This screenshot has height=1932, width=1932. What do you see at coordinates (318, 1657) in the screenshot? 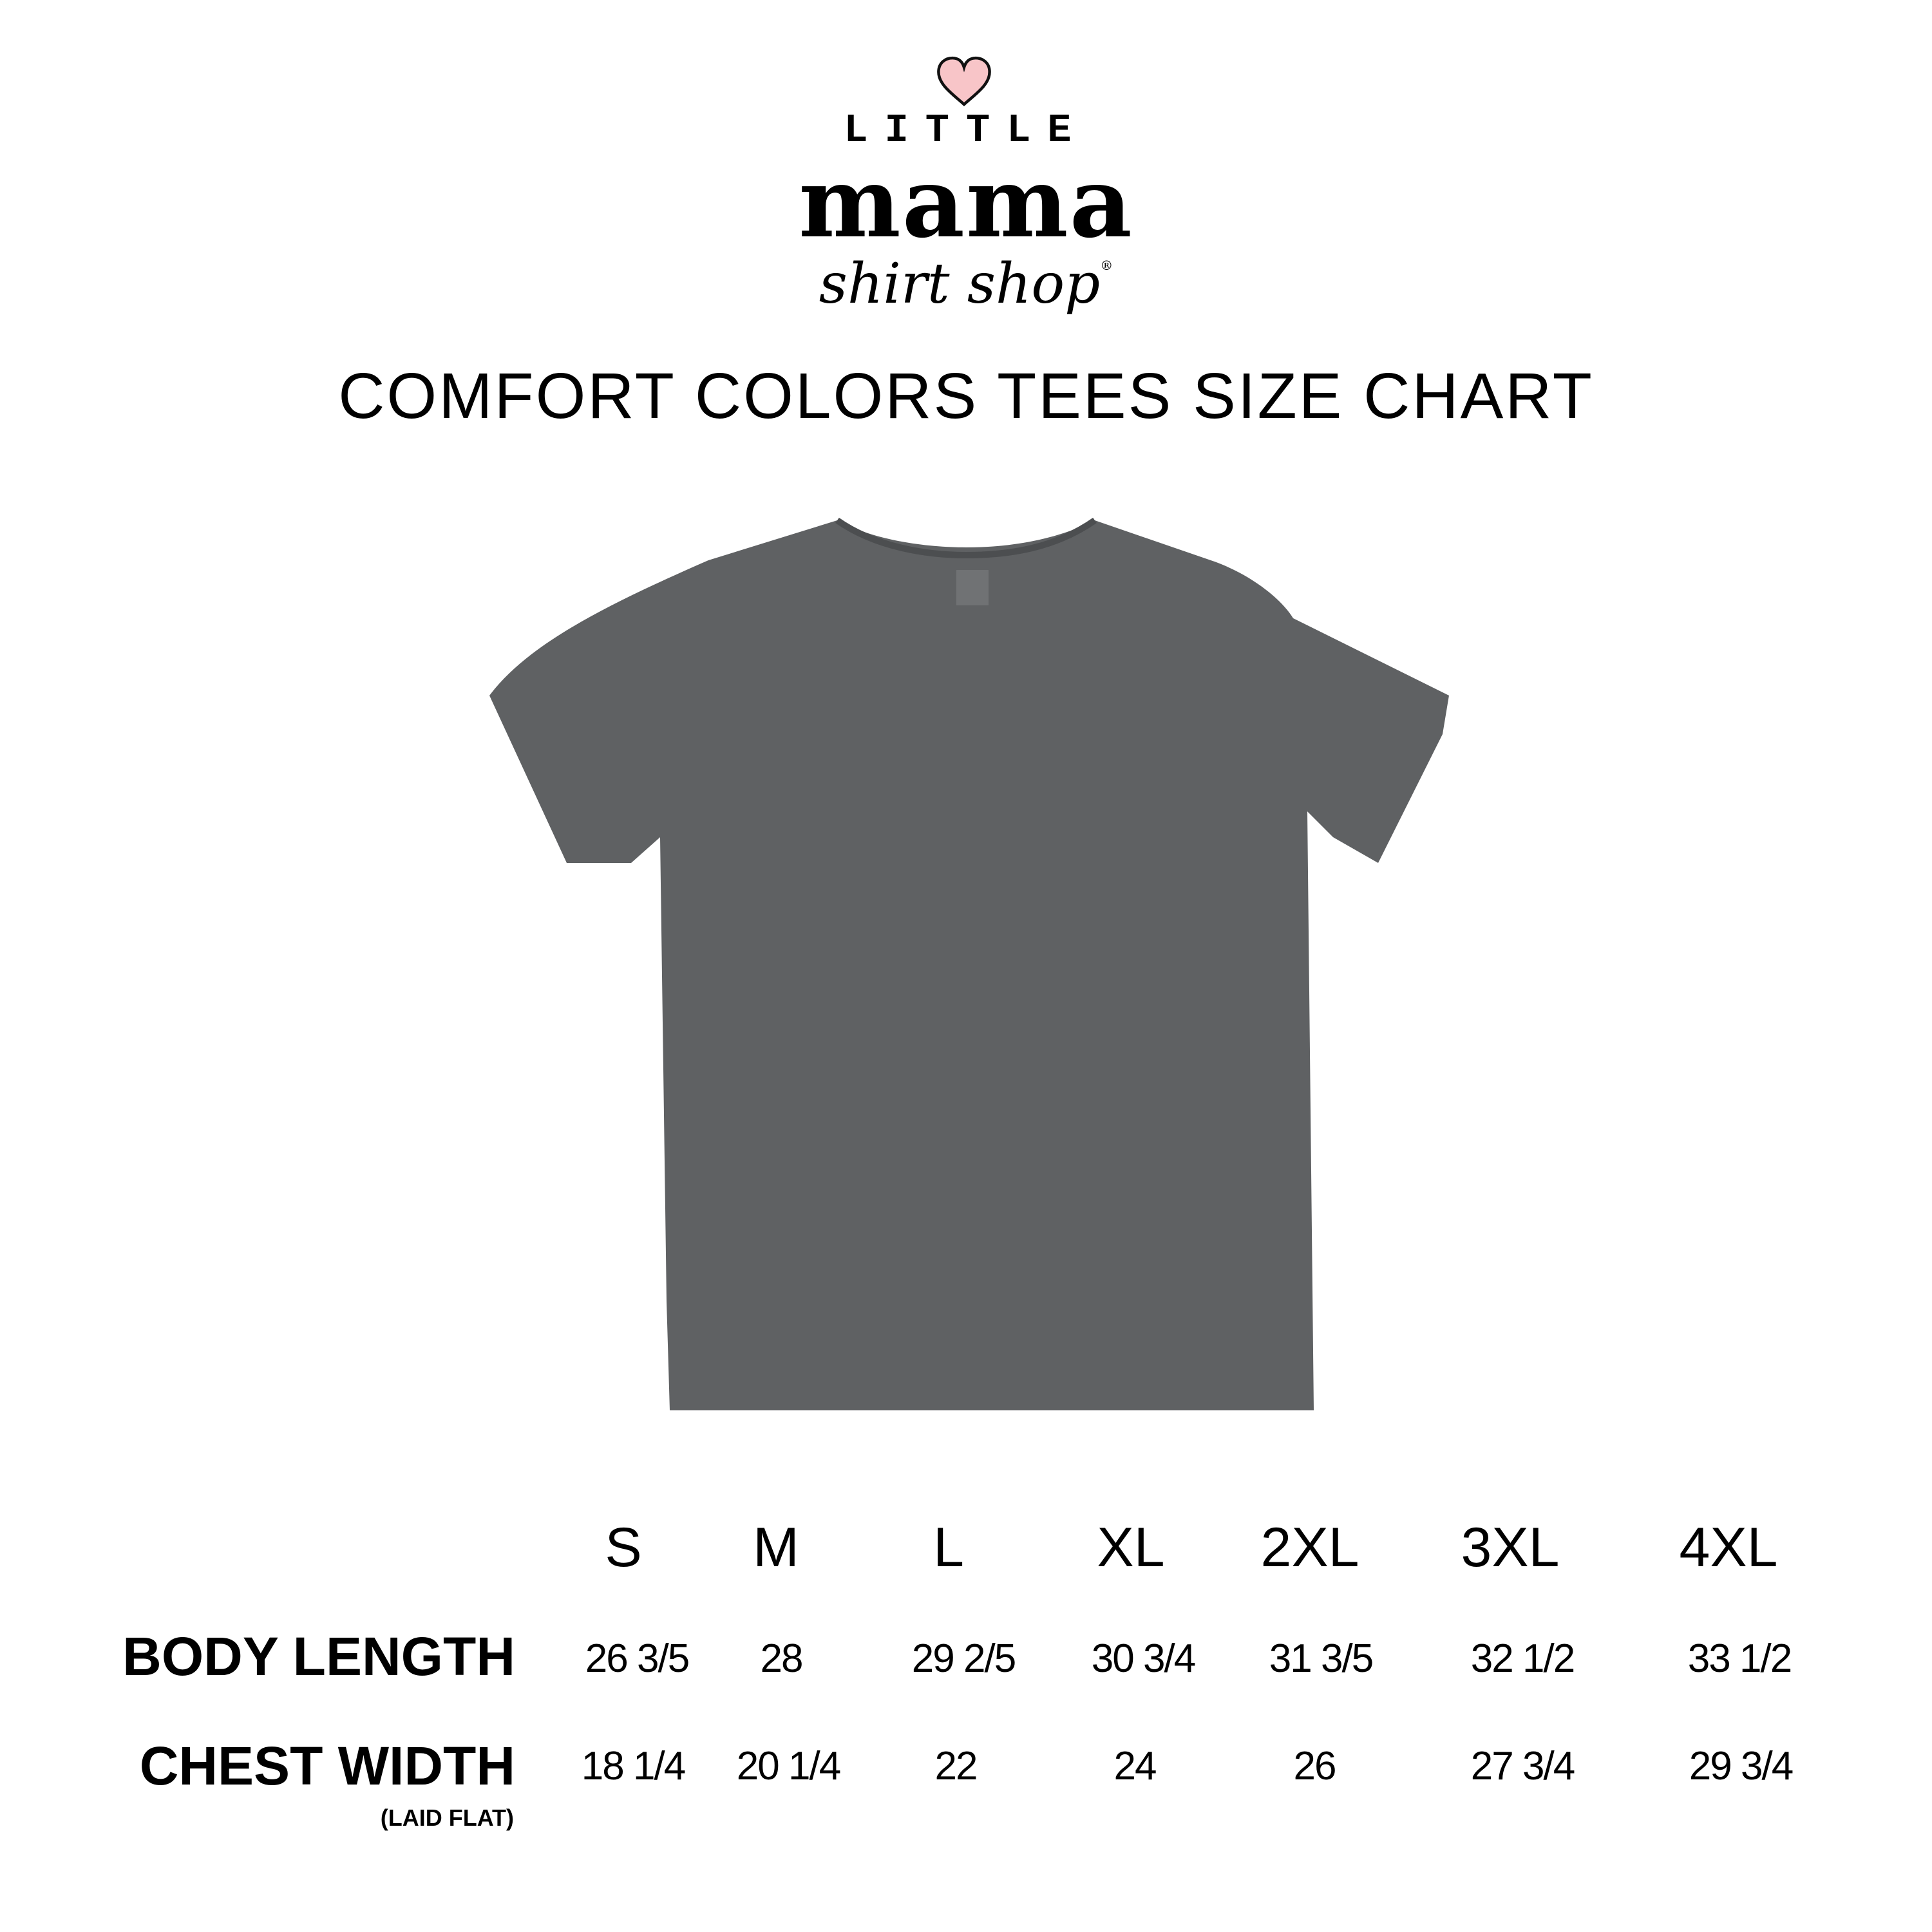
I see `row-label-body-length: BODY LENGTH` at bounding box center [318, 1657].